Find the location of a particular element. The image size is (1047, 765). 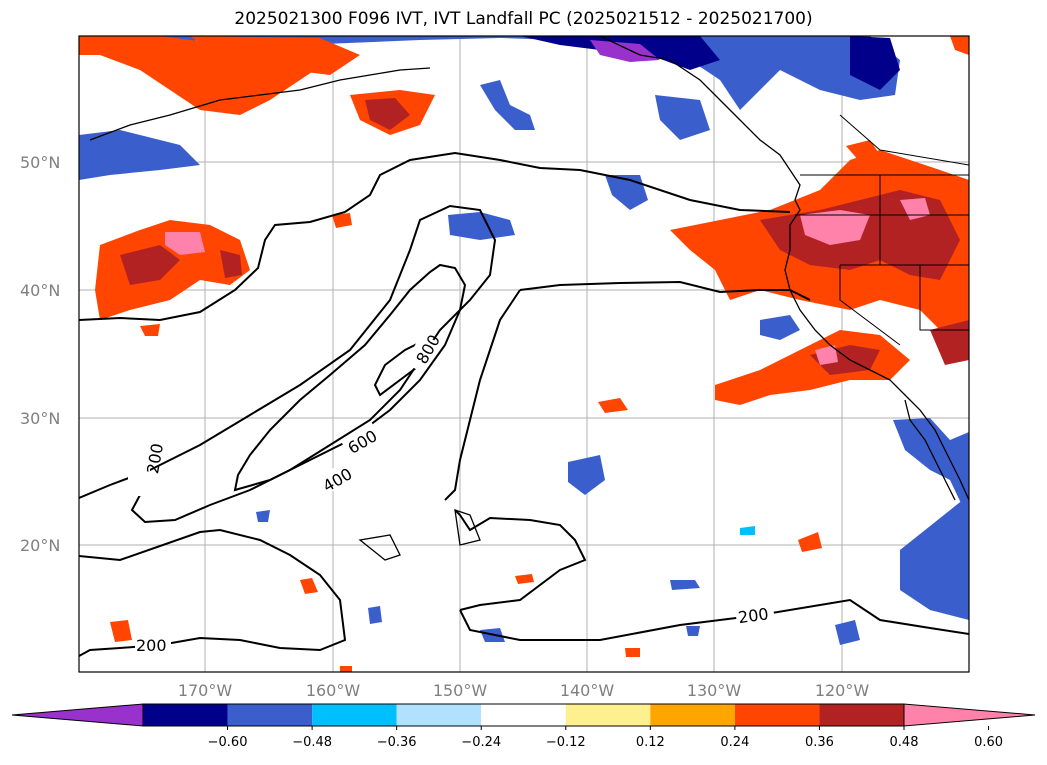

lon-label-150w: 150°W is located at coordinates (460, 690).